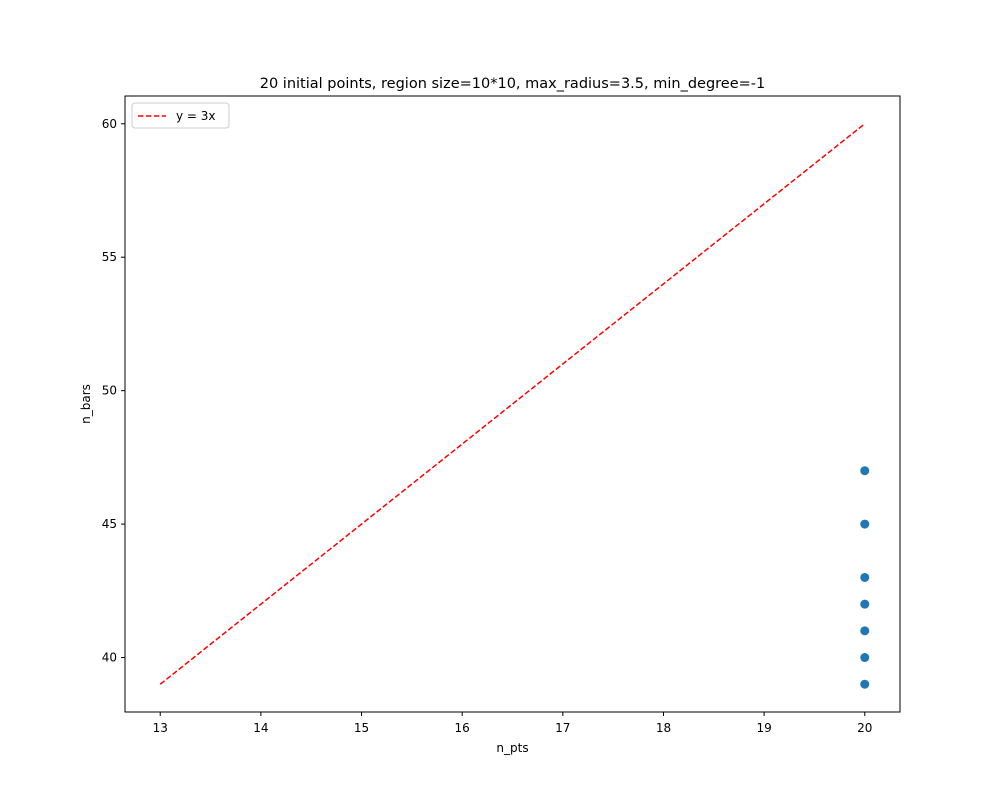 This screenshot has width=1000, height=800. I want to click on y-axis-label: n_bars, so click(86, 404).